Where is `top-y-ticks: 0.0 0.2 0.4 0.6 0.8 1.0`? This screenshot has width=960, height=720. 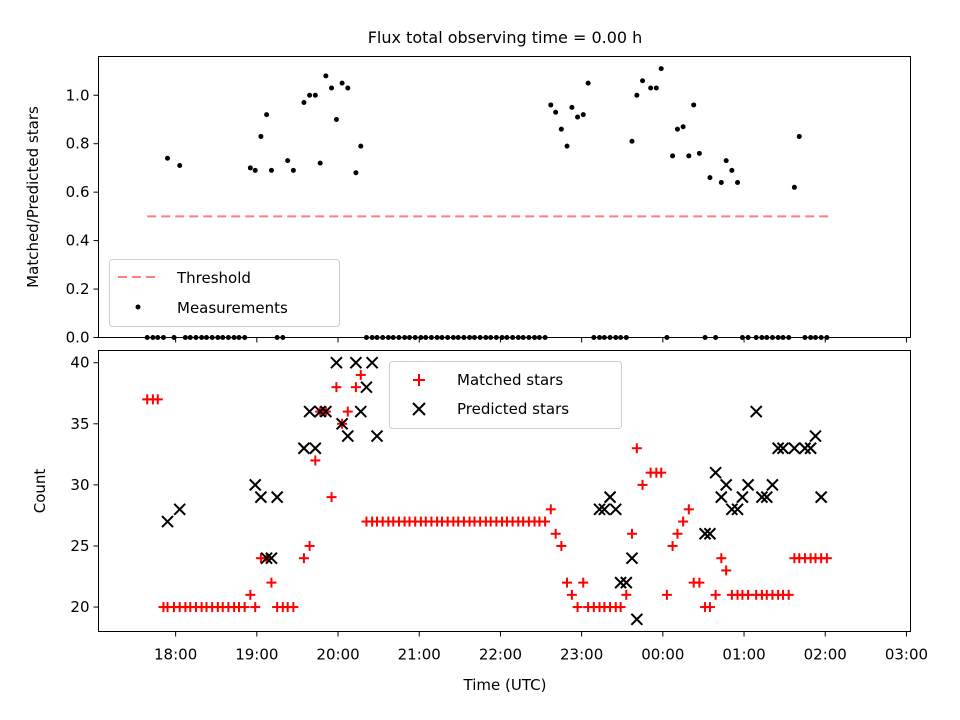 top-y-ticks: 0.0 0.2 0.4 0.6 0.8 1.0 is located at coordinates (82, 216).